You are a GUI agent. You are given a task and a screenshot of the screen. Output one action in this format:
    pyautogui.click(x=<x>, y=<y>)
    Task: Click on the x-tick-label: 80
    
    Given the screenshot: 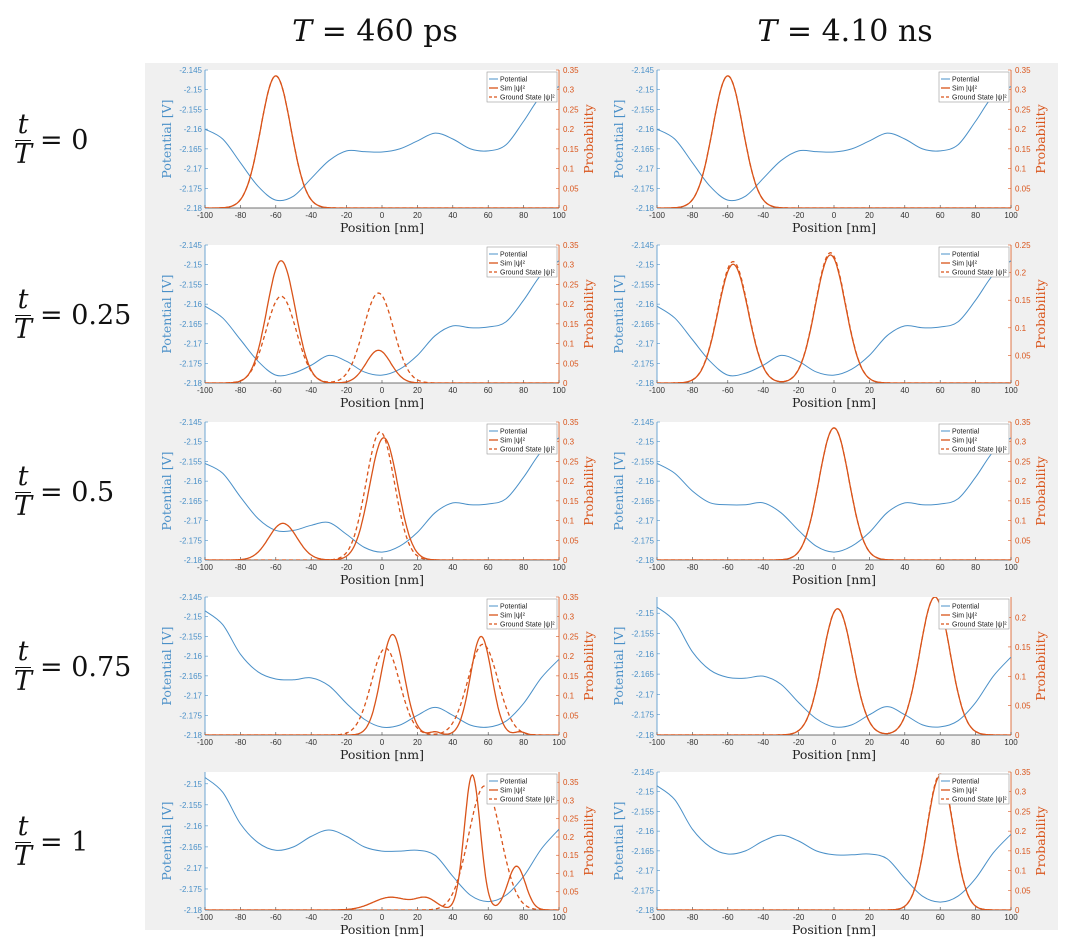 What is the action you would take?
    pyautogui.click(x=975, y=215)
    